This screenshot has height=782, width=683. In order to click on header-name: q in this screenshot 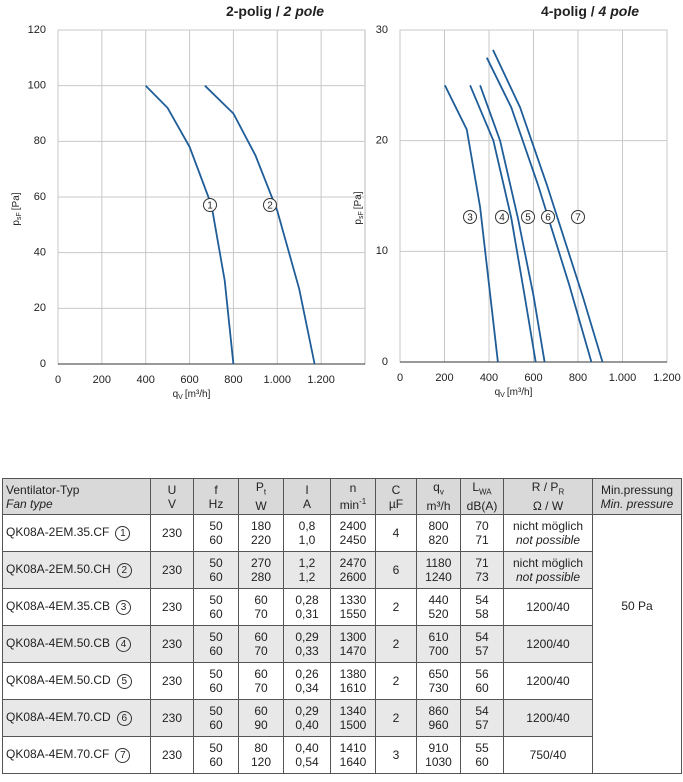, I will do `click(436, 486)`.